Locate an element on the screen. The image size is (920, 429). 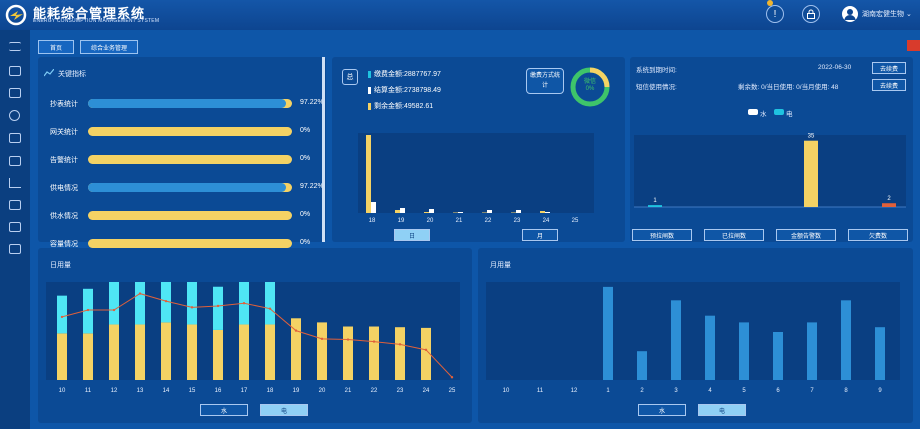
cutoff-button: 已拉闸数 is located at coordinates (734, 235).